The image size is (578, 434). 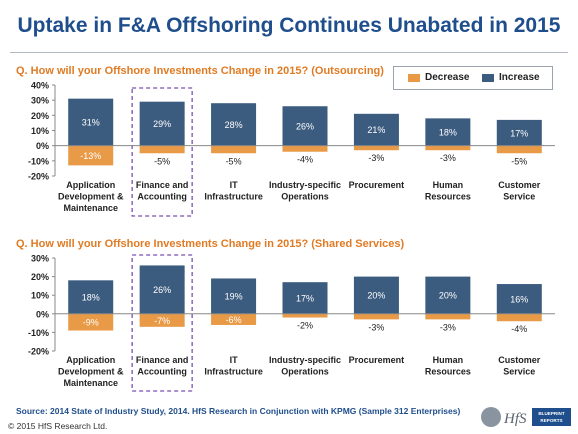 What do you see at coordinates (526, 417) in the screenshot?
I see `hfs-logo: HfS BLUEPRINT REPORTS` at bounding box center [526, 417].